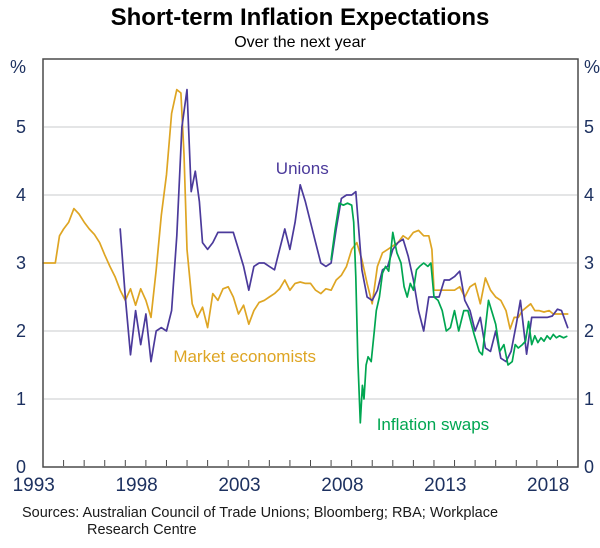 This screenshot has height=548, width=600. I want to click on x-axis-label: 1998, so click(136, 485).